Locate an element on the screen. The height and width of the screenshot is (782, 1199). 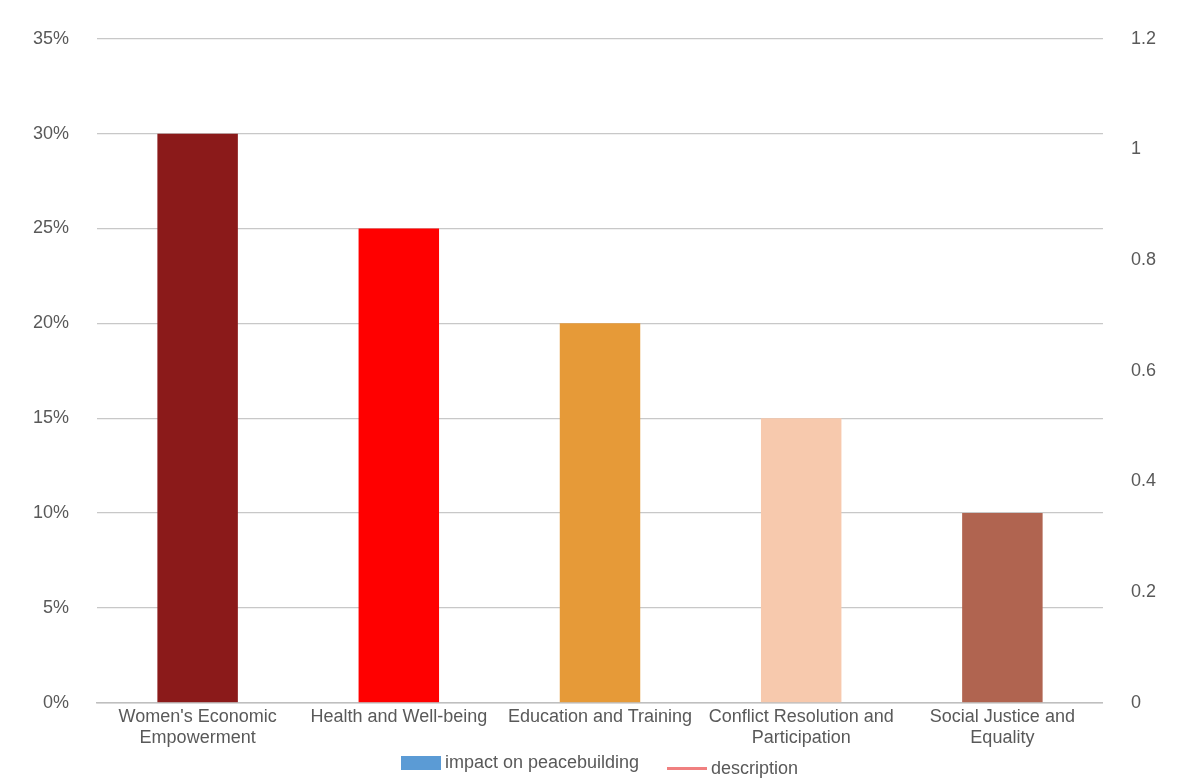
y-tick-label: 0% is located at coordinates (56, 701).